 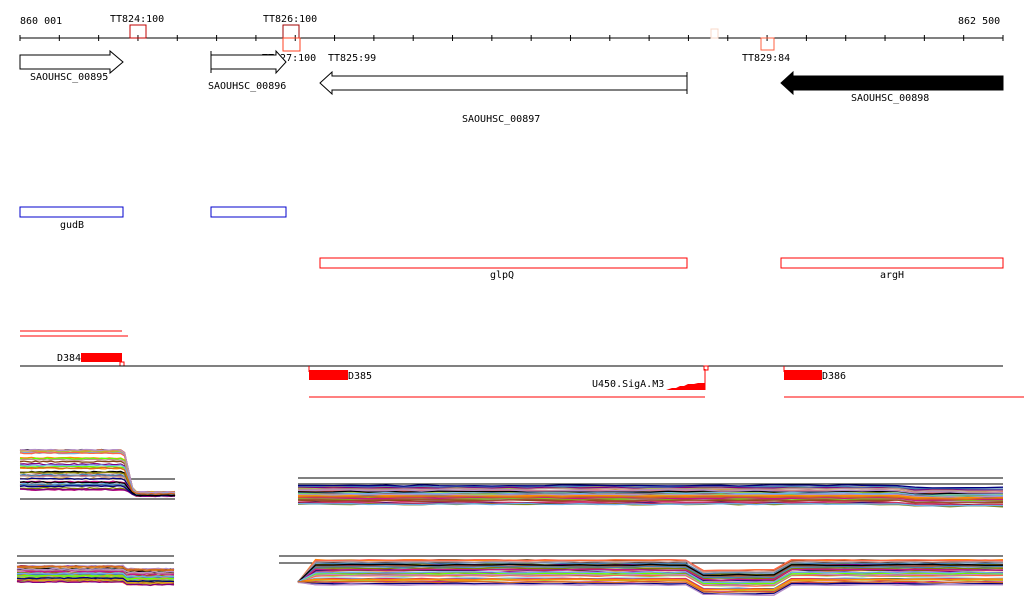 I want to click on terminator-tt826, so click(x=291, y=31).